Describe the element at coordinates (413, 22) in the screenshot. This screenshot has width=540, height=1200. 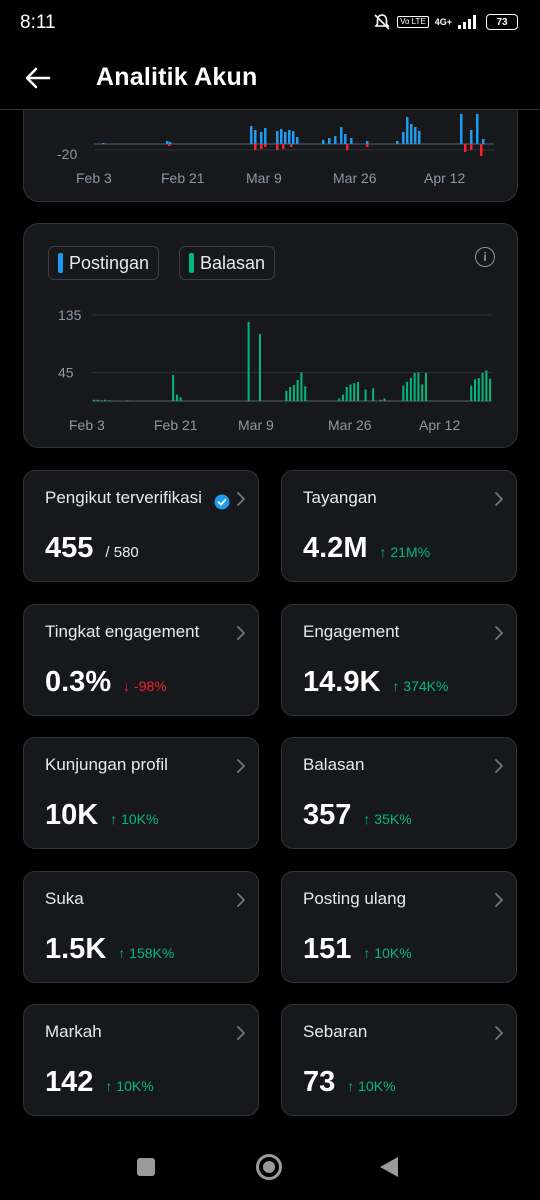
I see `volte-icon: Vo LTE` at that location.